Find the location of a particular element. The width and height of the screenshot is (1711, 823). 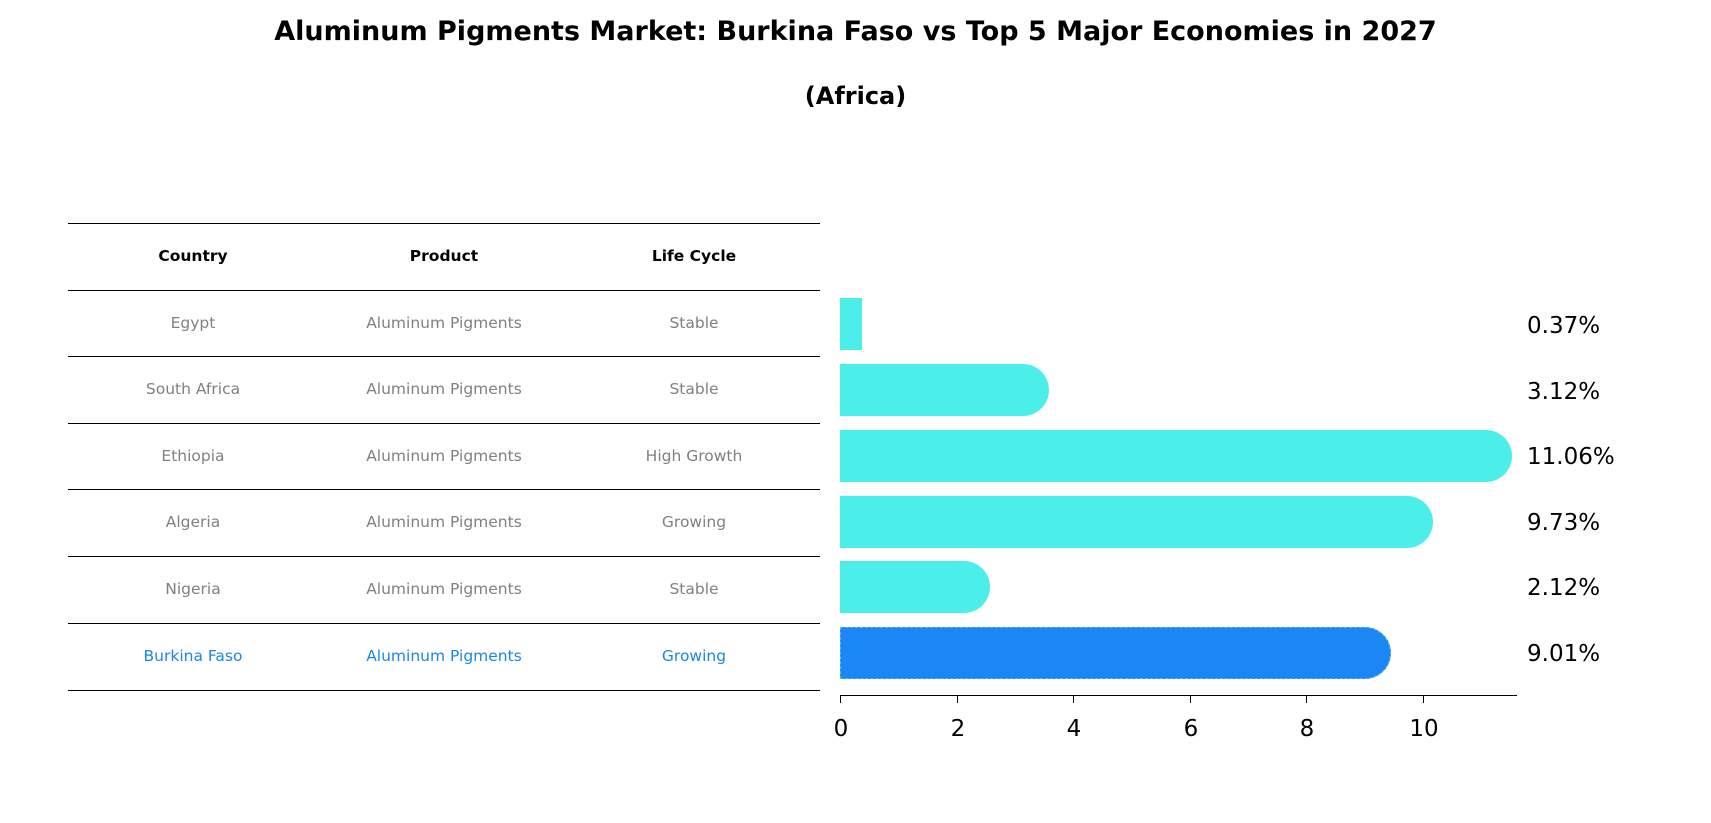

cell-life-cycle: High Growth is located at coordinates (694, 456).